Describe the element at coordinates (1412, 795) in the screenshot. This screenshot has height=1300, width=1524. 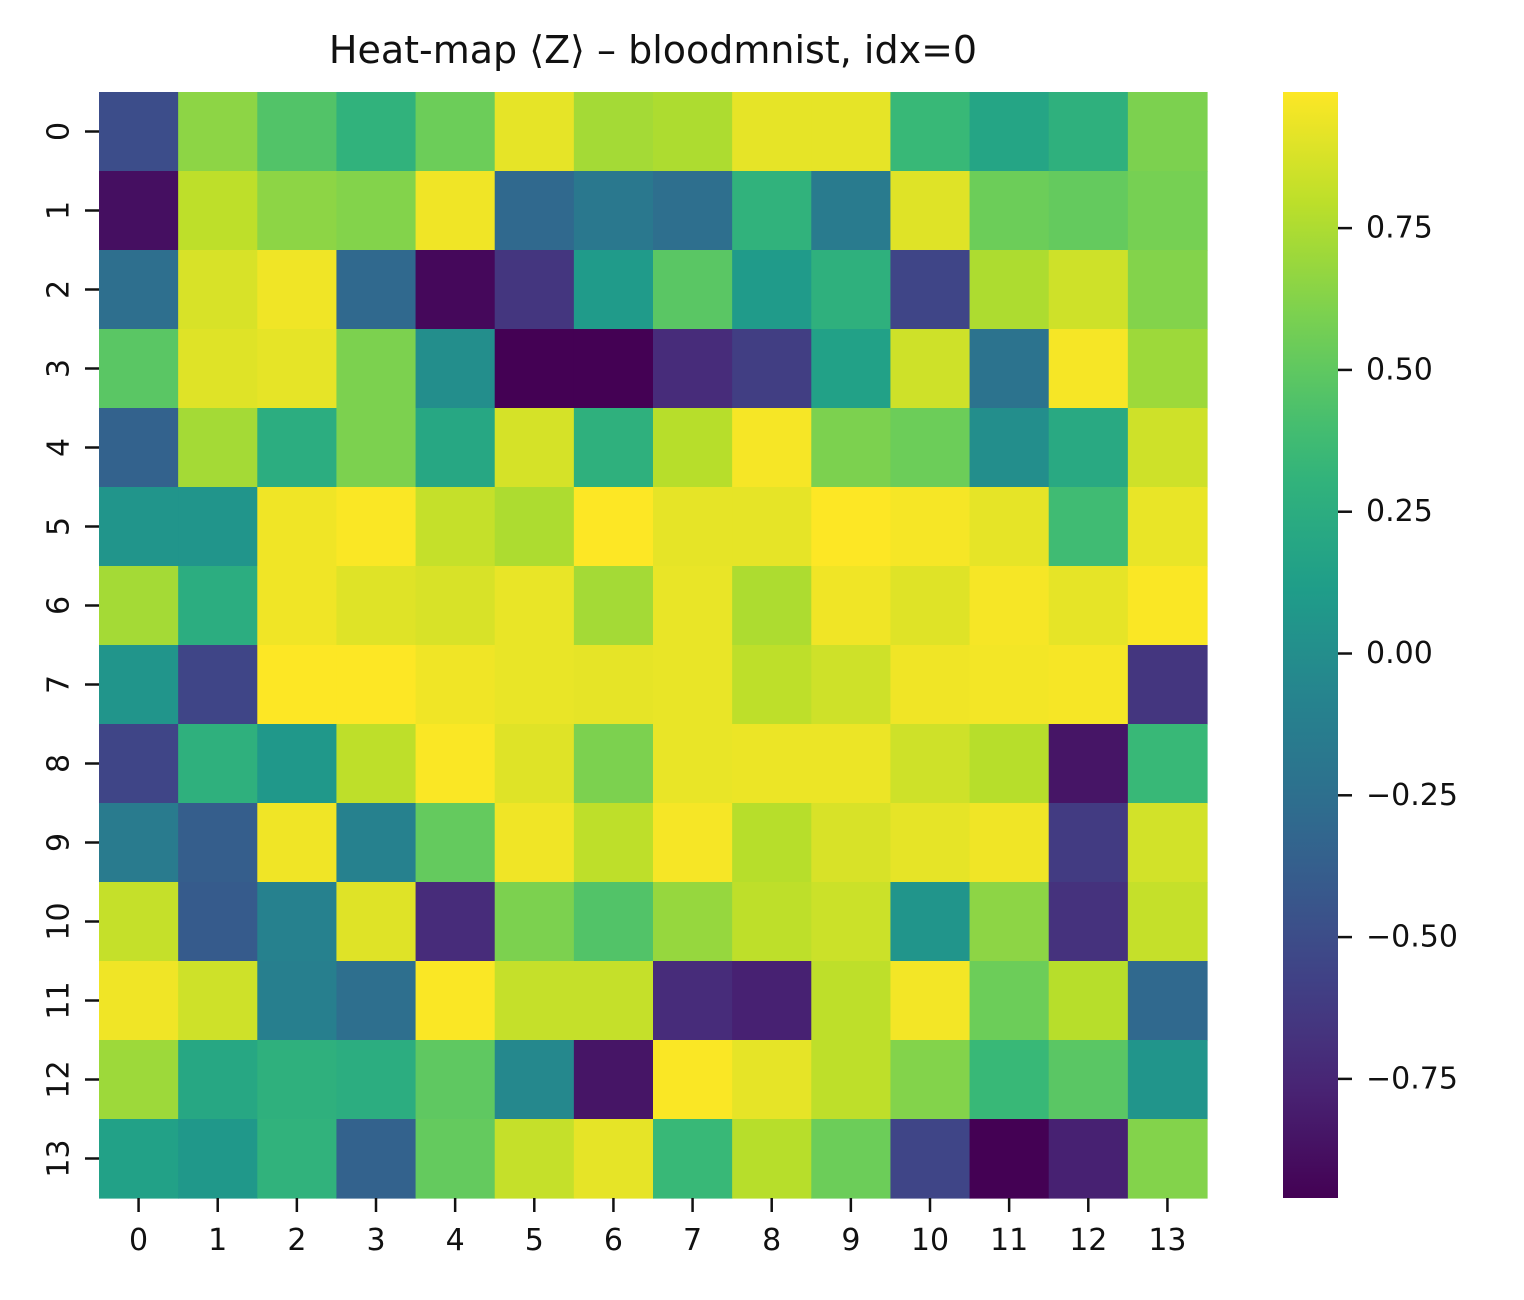
I see `colorbar-tick-label: −0.25` at that location.